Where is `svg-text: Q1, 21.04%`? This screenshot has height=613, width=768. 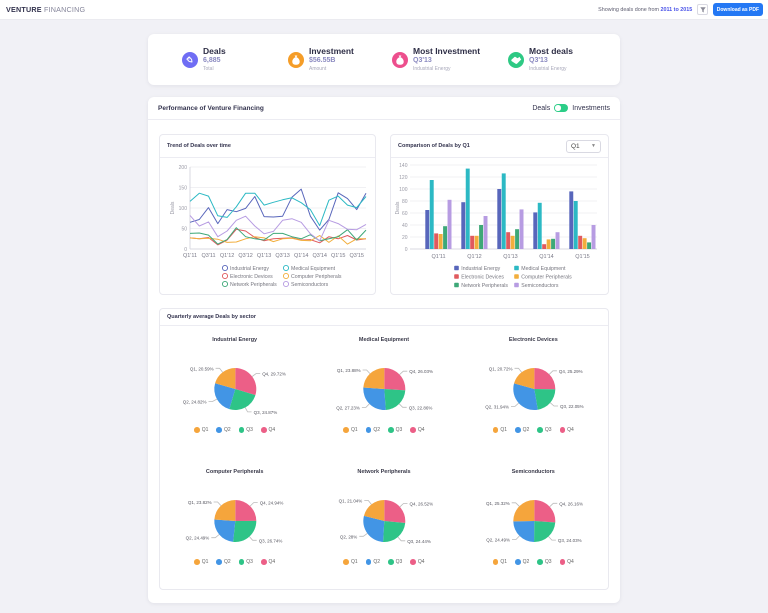
svg-text: Q1, 21.04% is located at coordinates (351, 501).